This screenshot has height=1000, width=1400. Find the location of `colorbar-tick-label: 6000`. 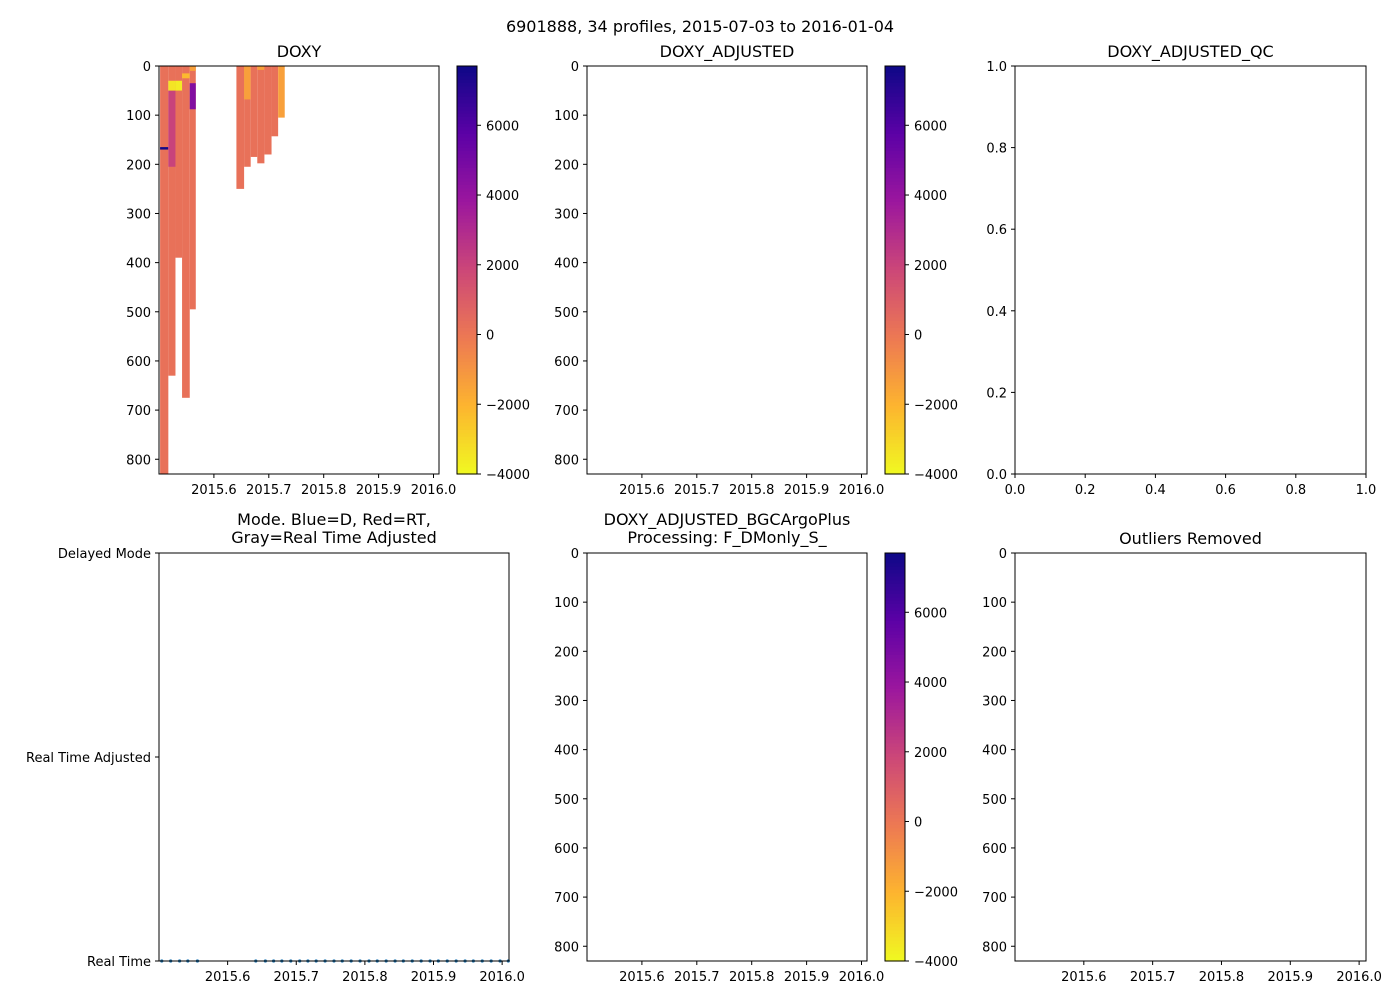

colorbar-tick-label: 6000 is located at coordinates (930, 613).